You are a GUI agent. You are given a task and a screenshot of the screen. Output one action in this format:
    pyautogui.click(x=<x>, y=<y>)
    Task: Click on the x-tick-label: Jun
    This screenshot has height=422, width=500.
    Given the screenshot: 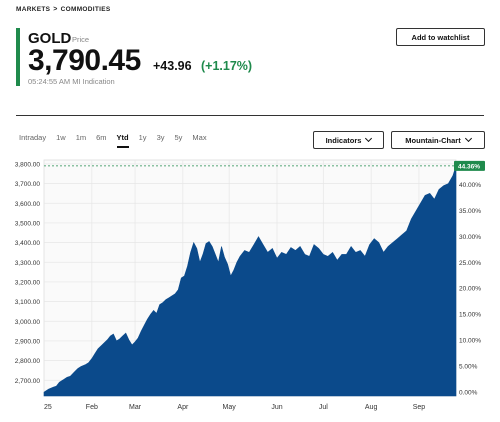 What is the action you would take?
    pyautogui.click(x=276, y=407)
    